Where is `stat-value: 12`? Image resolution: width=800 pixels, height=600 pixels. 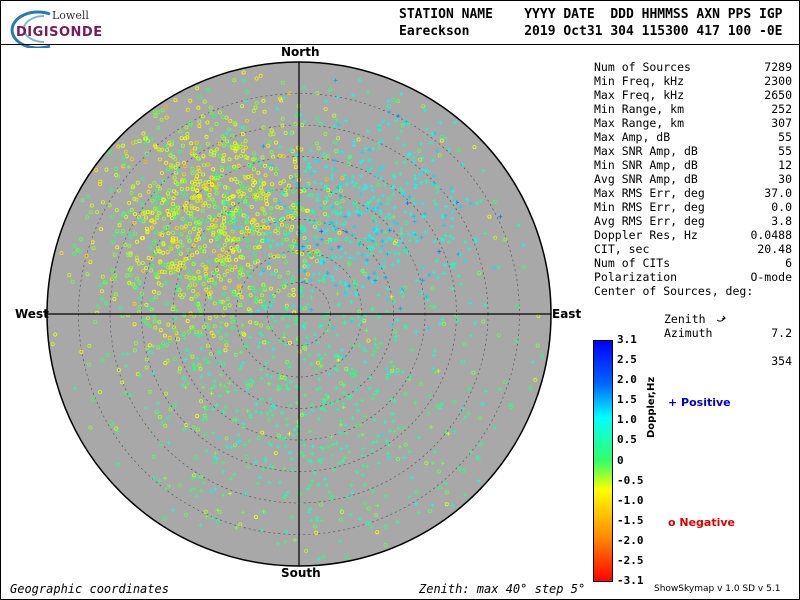
stat-value: 12 is located at coordinates (785, 165).